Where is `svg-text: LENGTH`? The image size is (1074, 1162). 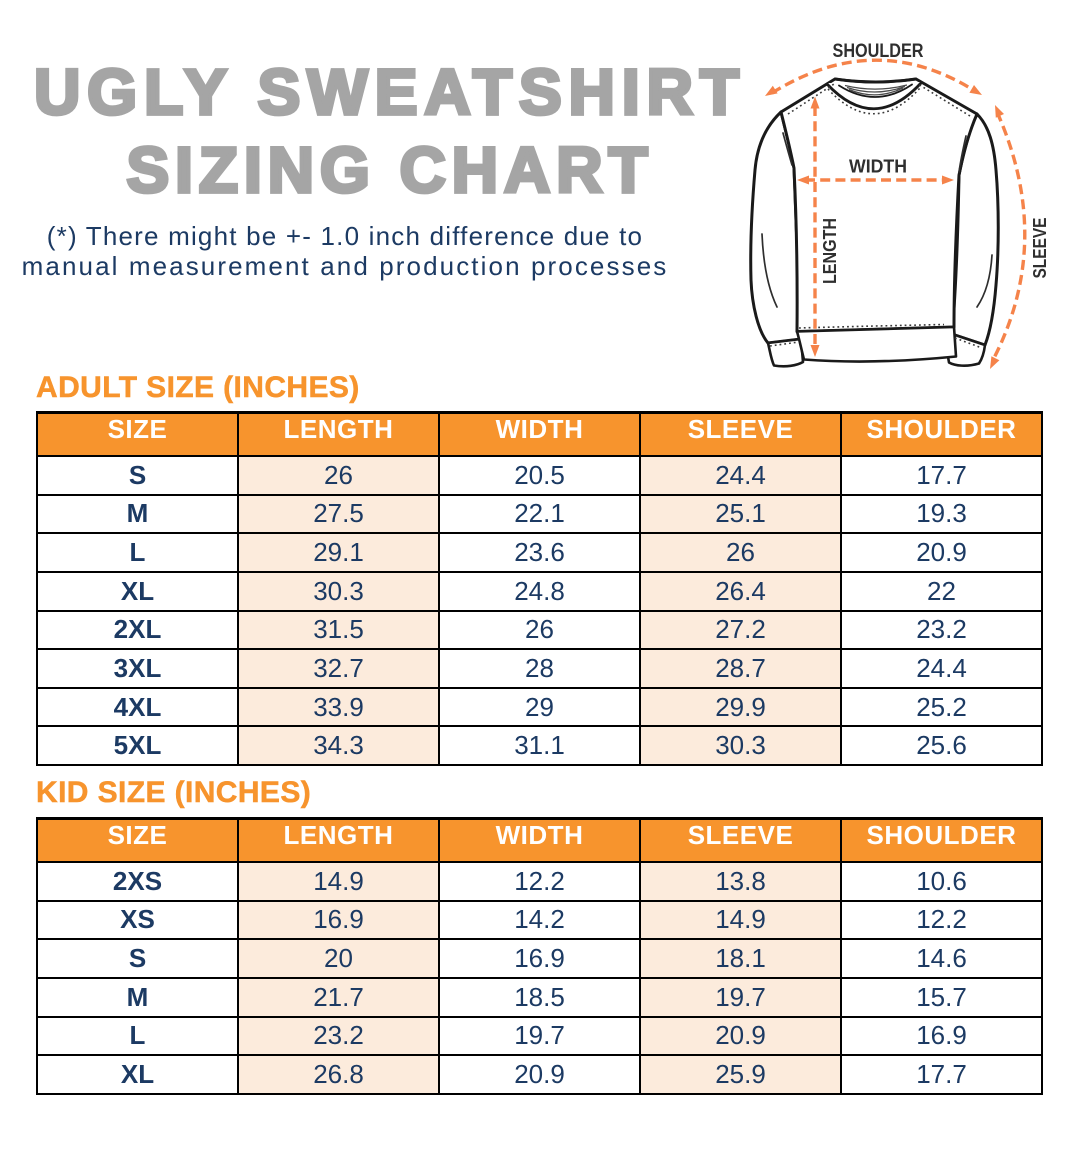
svg-text: LENGTH is located at coordinates (830, 251).